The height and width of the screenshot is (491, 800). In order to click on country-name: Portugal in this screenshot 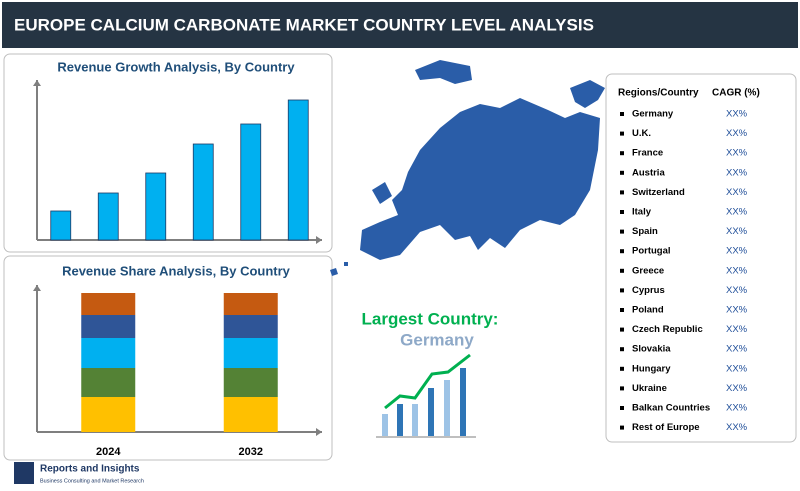, I will do `click(651, 251)`.